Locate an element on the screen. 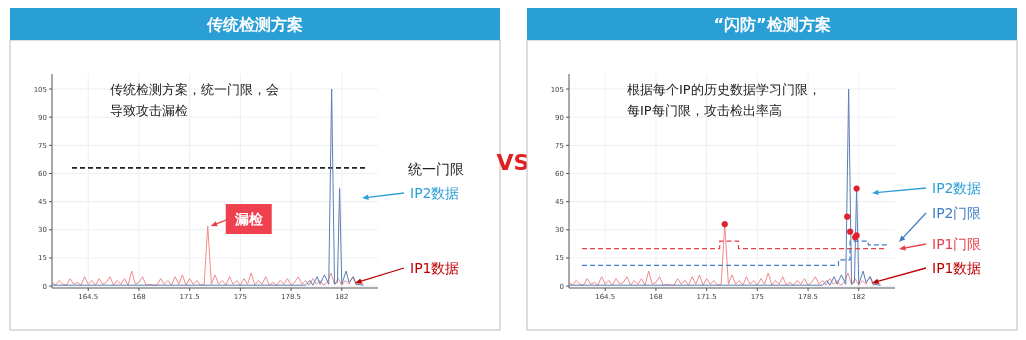 The height and width of the screenshot is (340, 1026). annotation: 漏检 is located at coordinates (248, 219).